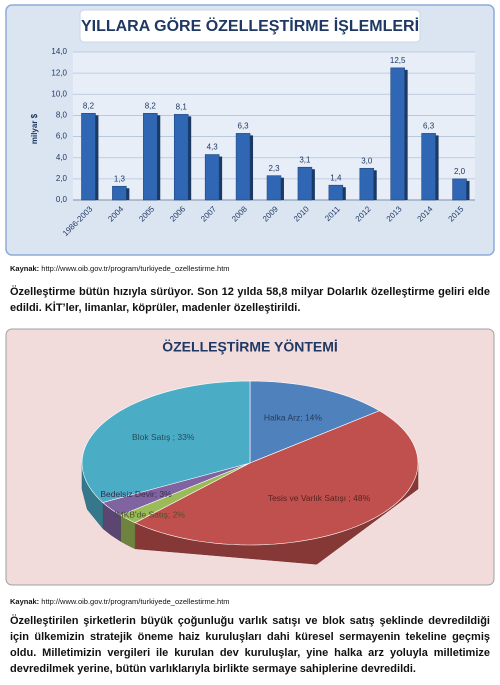  What do you see at coordinates (460, 171) in the screenshot?
I see `value-label: 2,0` at bounding box center [460, 171].